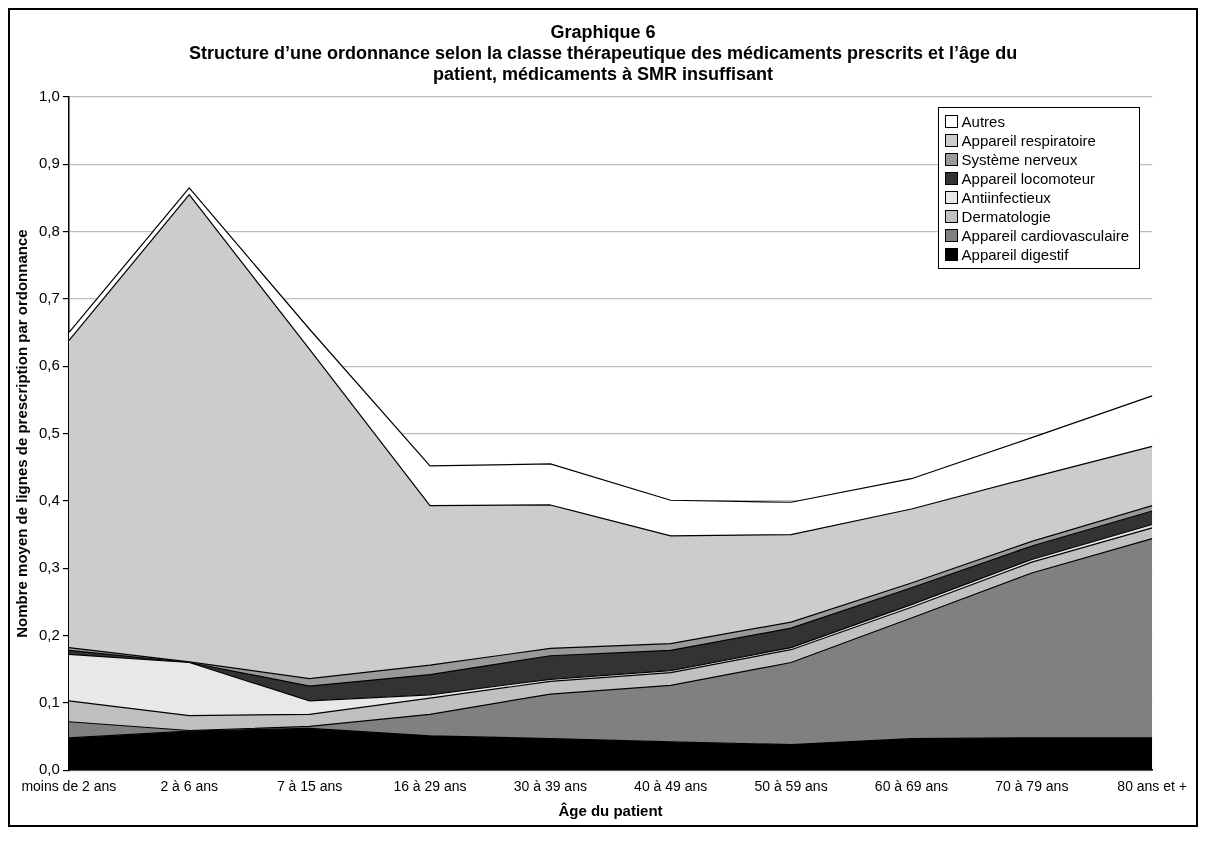 This screenshot has width=1206, height=865. Describe the element at coordinates (1045, 235) in the screenshot. I see `legend-label: Appareil cardiovasculaire` at that location.